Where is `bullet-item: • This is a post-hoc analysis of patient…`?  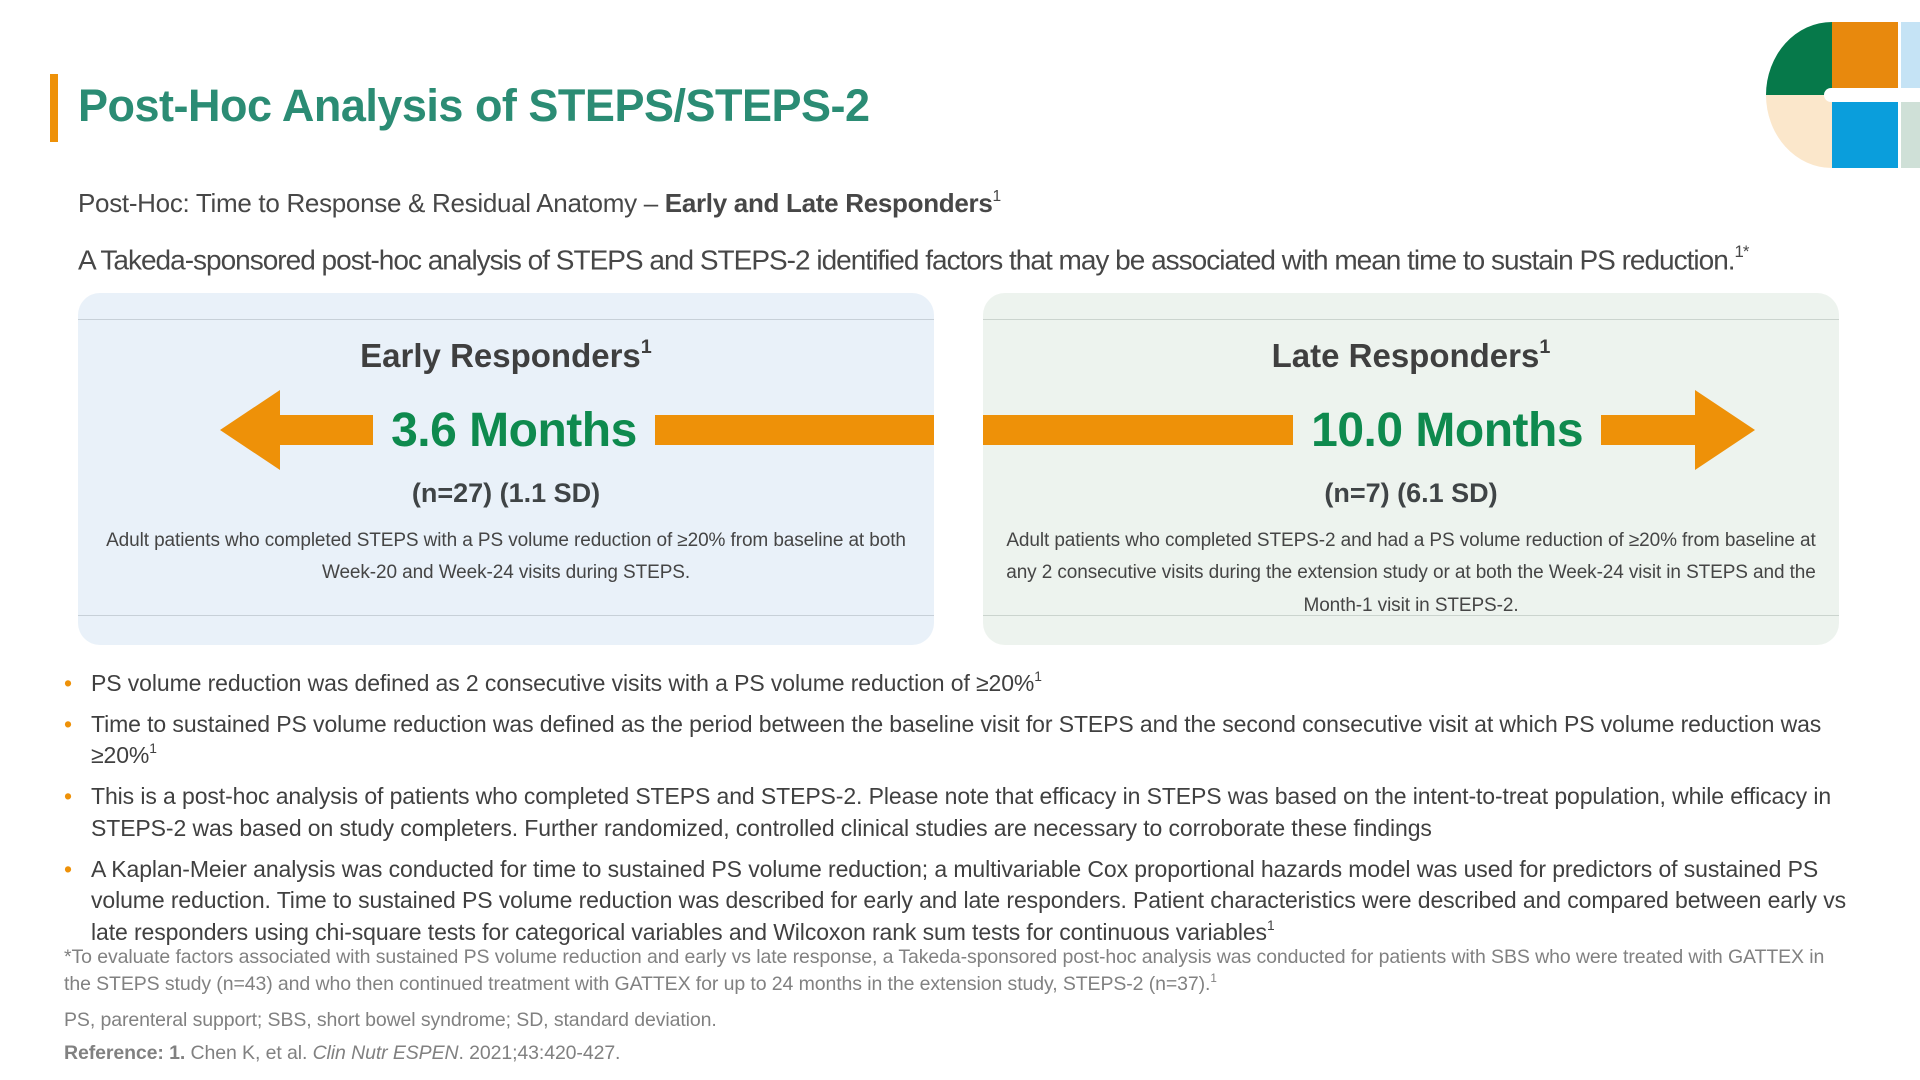 bullet-item: • This is a post-hoc analysis of patient… is located at coordinates (960, 812).